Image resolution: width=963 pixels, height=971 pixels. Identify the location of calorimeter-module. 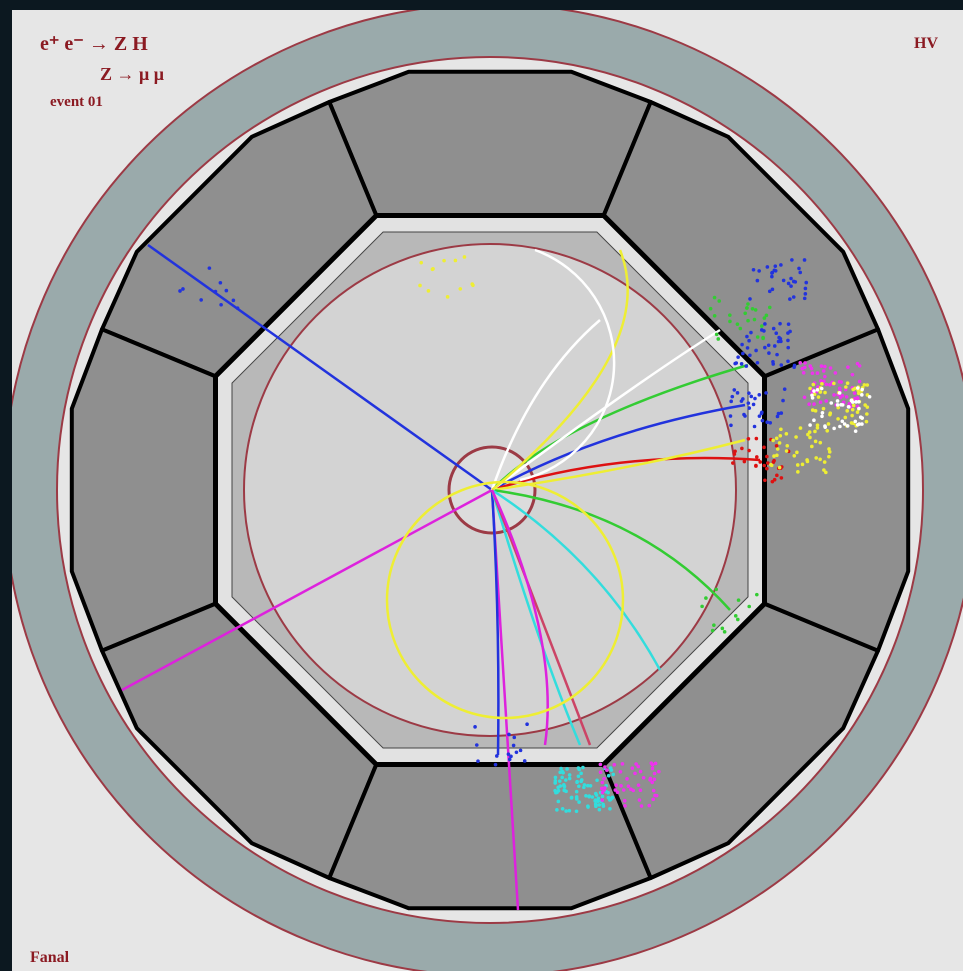
(837, 490).